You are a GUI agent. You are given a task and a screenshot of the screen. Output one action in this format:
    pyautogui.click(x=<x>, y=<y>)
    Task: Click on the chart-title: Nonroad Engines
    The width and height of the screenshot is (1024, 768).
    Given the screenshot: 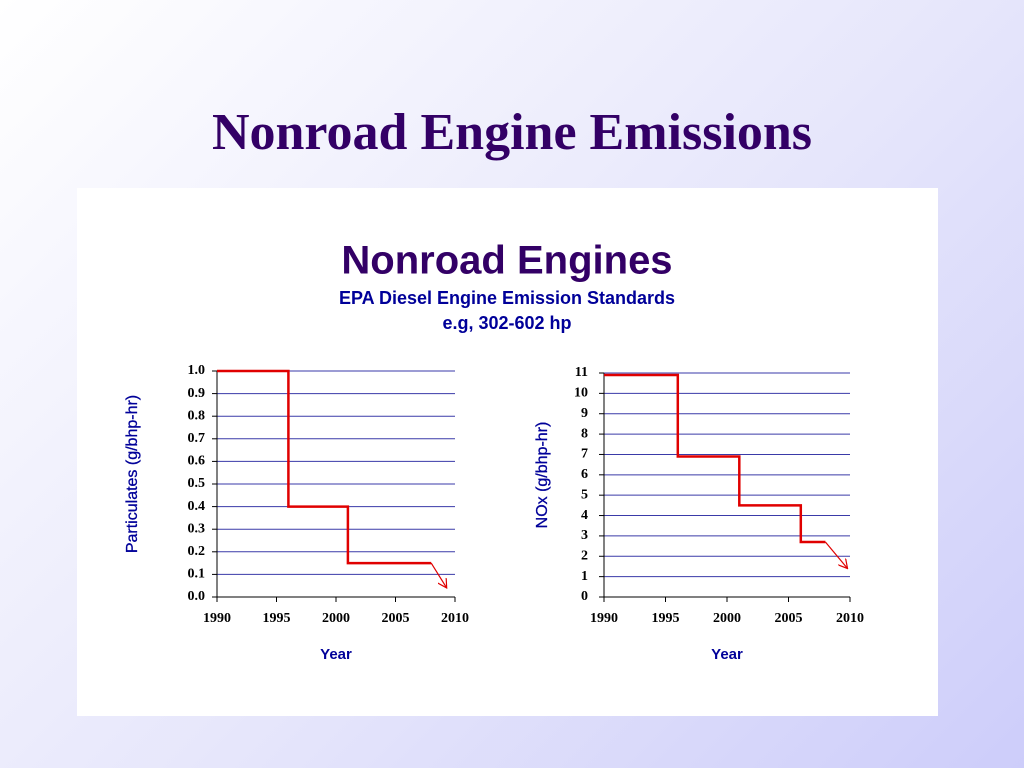 What is the action you would take?
    pyautogui.click(x=506, y=261)
    